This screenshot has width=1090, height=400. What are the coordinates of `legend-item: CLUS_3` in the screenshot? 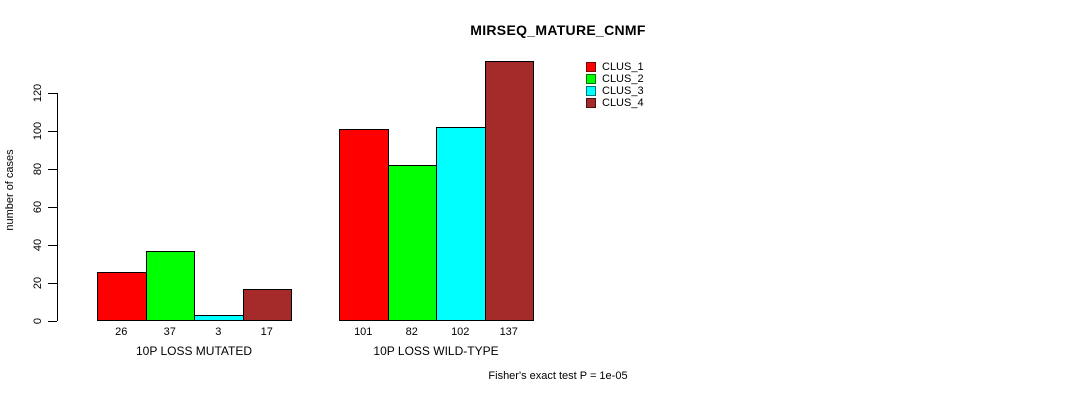 It's located at (615, 91).